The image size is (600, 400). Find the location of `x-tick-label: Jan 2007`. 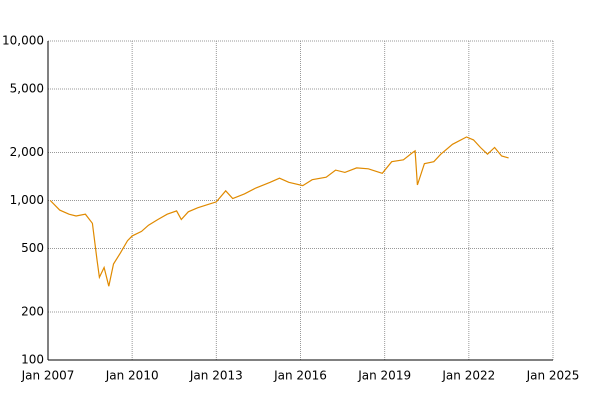

x-tick-label: Jan 2007 is located at coordinates (48, 376).